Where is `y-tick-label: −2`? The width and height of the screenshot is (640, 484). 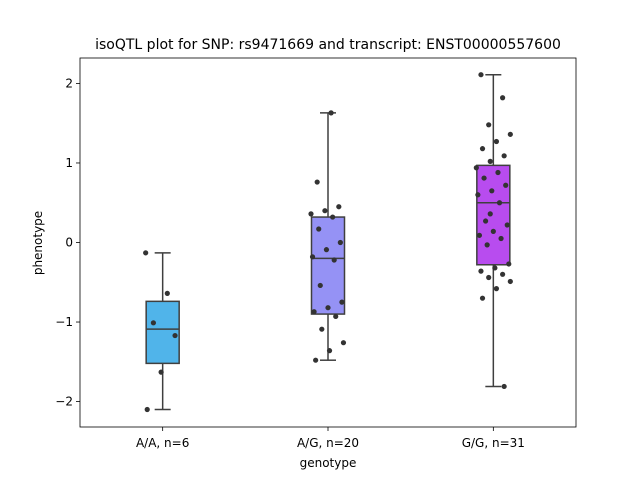
y-tick-label: −2 is located at coordinates (64, 402).